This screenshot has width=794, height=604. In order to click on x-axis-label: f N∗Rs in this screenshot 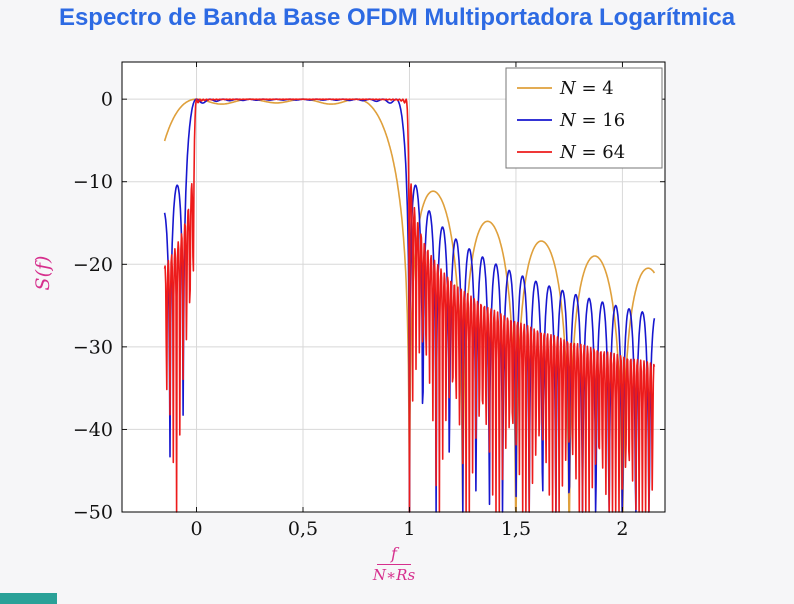, I will do `click(394, 564)`.